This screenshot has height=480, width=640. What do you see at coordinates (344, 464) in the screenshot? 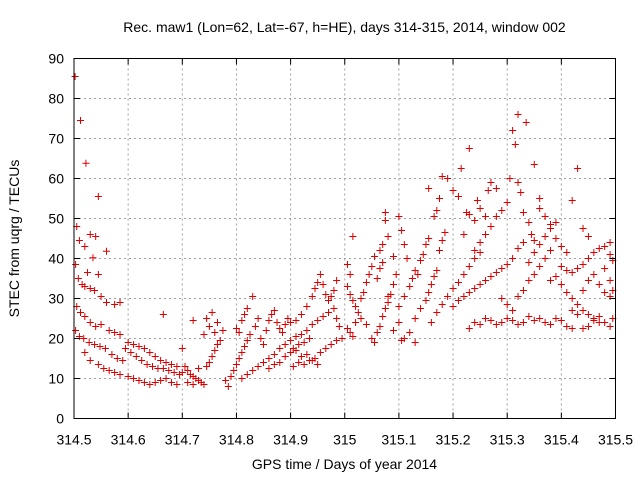
I see `x-axis-label: GPS time / Days of year 2014` at bounding box center [344, 464].